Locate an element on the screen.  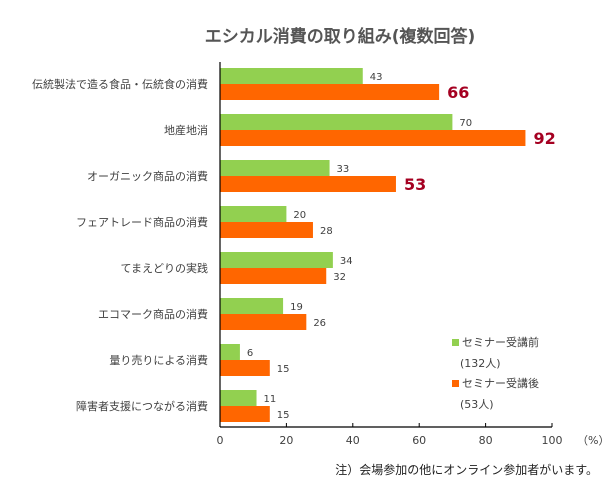
x-tick-label: 60 is located at coordinates (419, 440).